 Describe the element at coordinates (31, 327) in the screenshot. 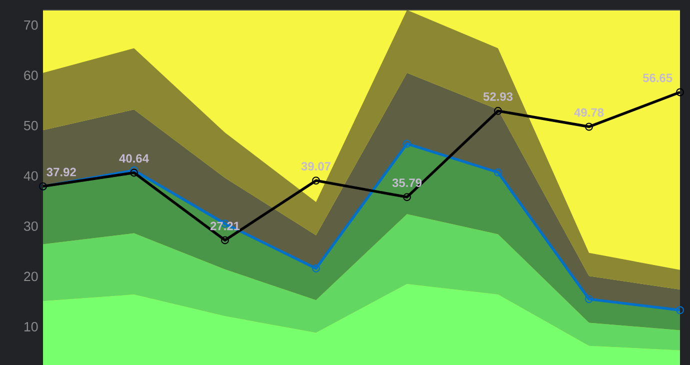

I see `y-tick-label: 10` at that location.